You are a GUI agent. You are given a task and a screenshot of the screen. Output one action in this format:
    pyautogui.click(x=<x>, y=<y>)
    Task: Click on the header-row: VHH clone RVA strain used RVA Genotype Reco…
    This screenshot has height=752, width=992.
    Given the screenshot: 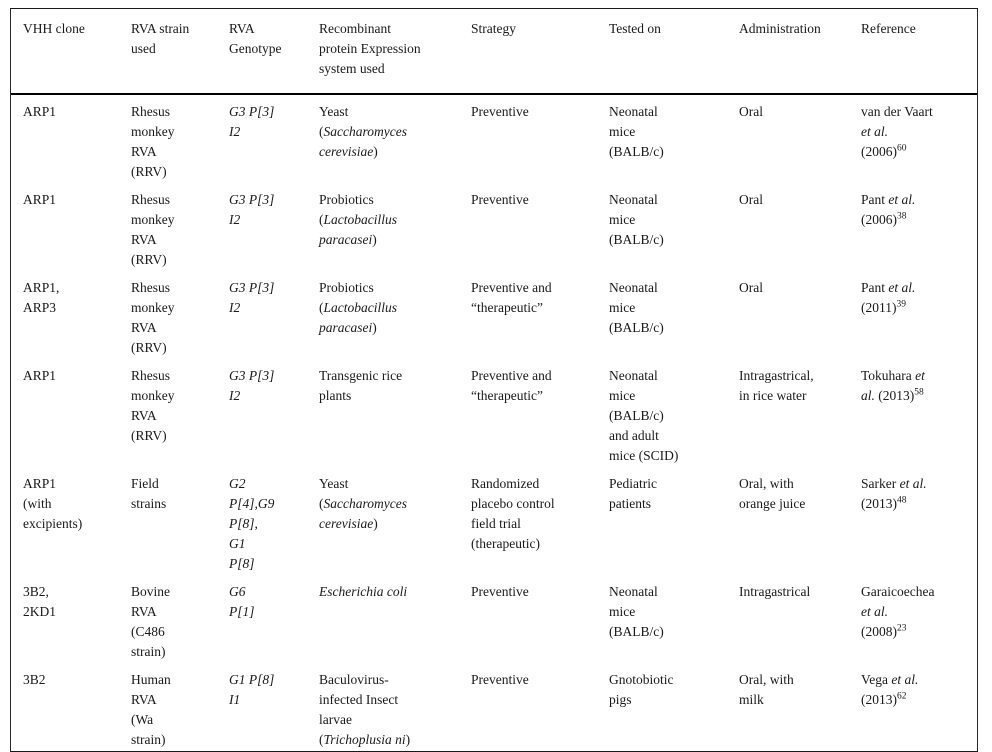 What is the action you would take?
    pyautogui.click(x=494, y=52)
    